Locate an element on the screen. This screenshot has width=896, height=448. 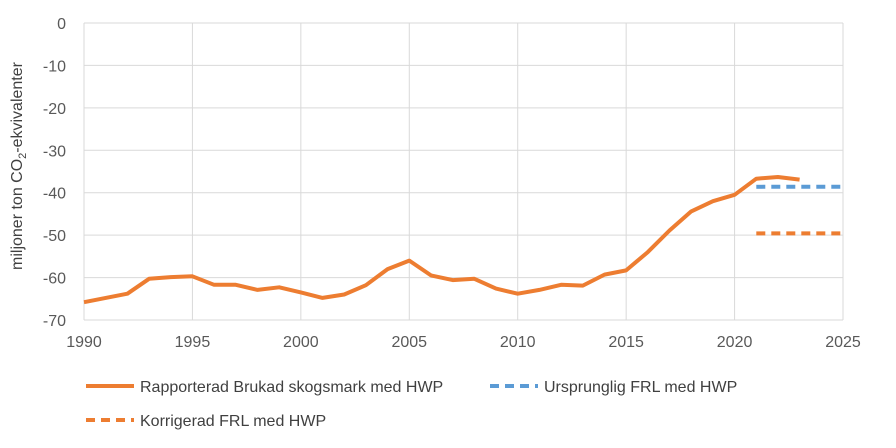
y-axis-label: miljoner ton CO2-ekvivalenter is located at coordinates (19, 165).